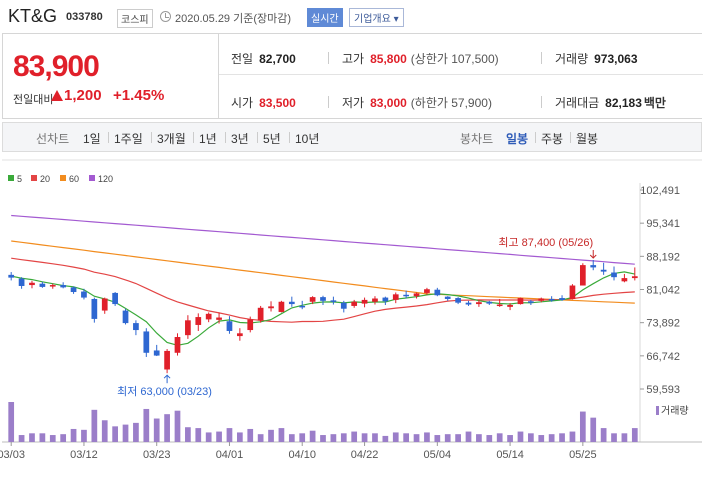 The height and width of the screenshot is (484, 704). Describe the element at coordinates (417, 102) in the screenshot. I see `low-cell: 저가 83,000 (하한가 57,900)` at that location.